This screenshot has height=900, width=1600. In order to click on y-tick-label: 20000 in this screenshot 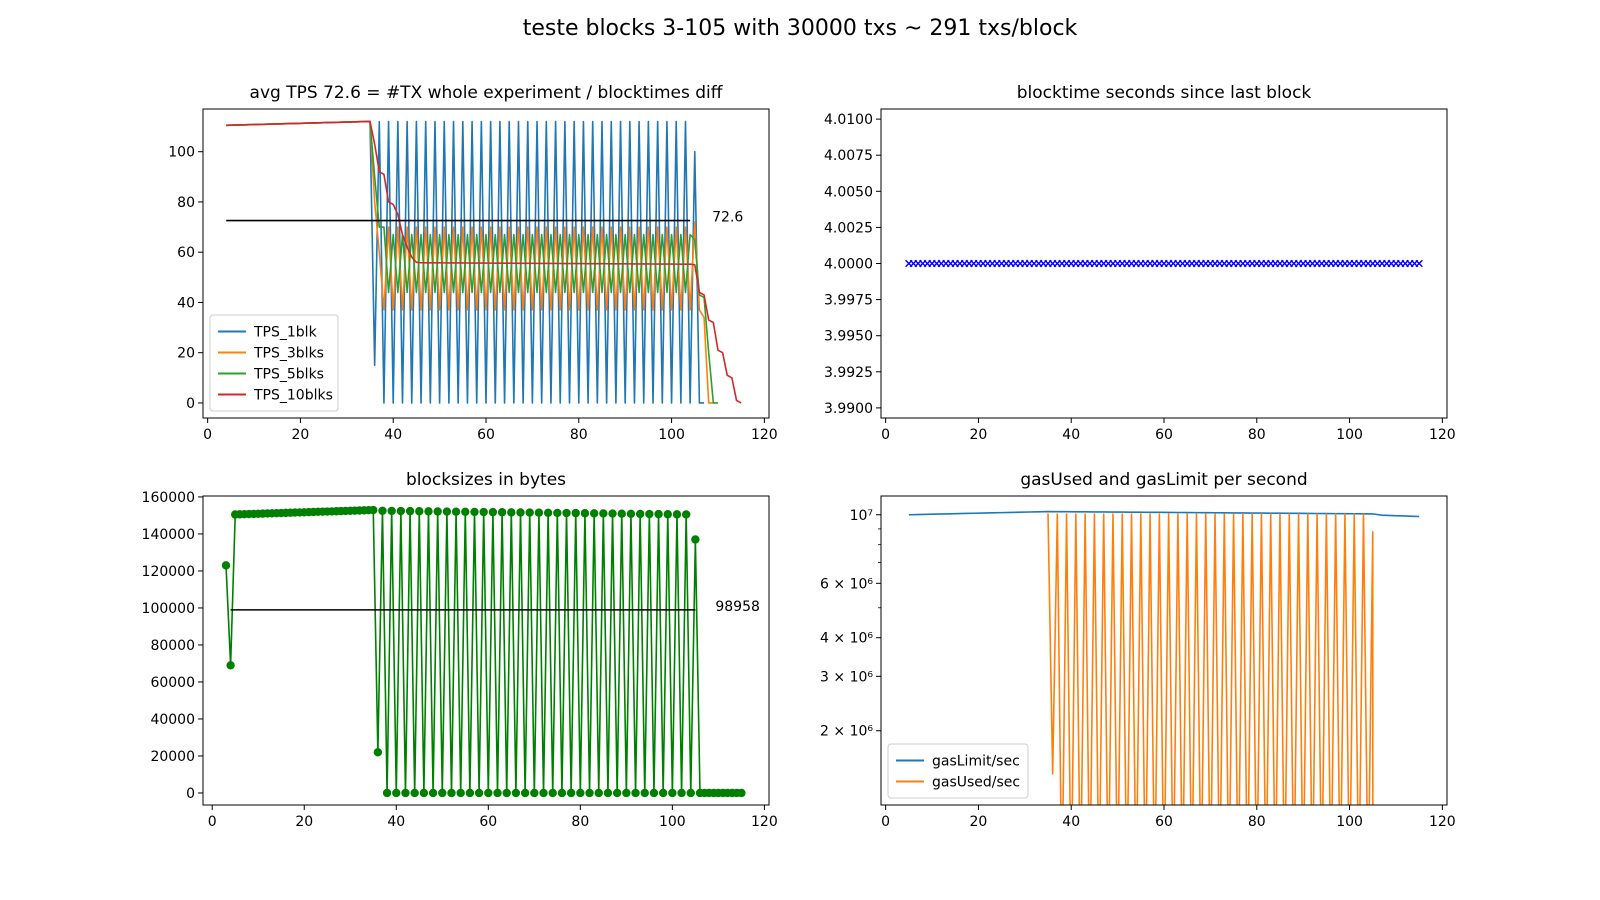, I will do `click(172, 757)`.